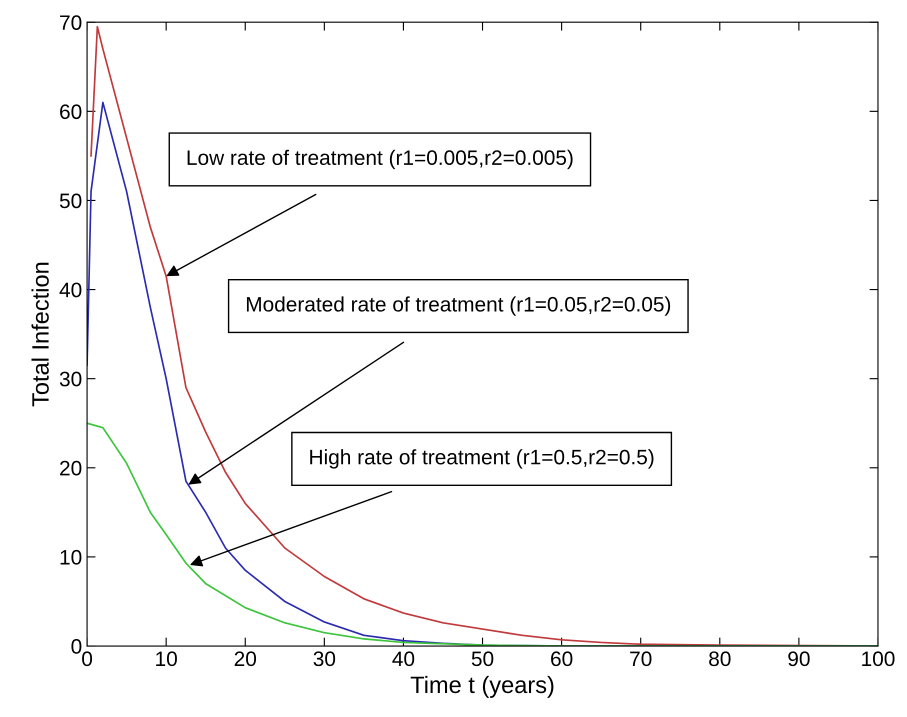 This screenshot has width=907, height=717. Describe the element at coordinates (799, 658) in the screenshot. I see `x-tick-label: 90` at that location.